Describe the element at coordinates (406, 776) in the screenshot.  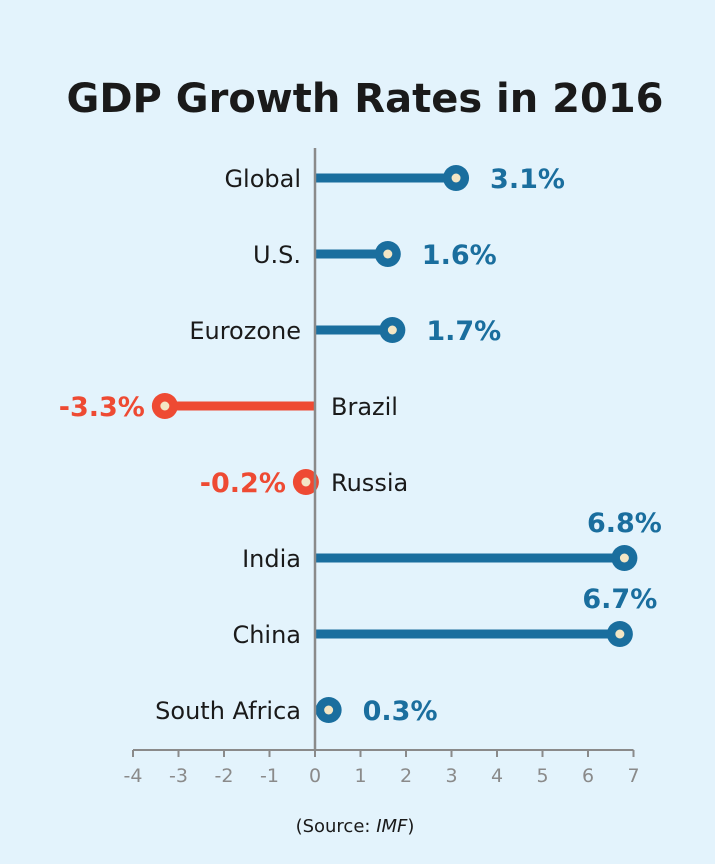
I see `x-tick-label: 2` at that location.